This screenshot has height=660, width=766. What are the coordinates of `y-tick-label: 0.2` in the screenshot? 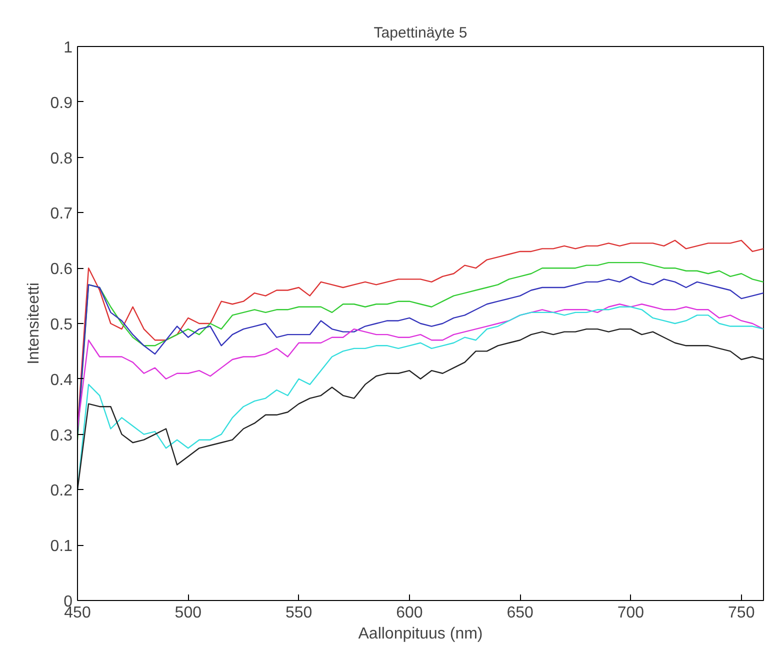 It's located at (61, 491).